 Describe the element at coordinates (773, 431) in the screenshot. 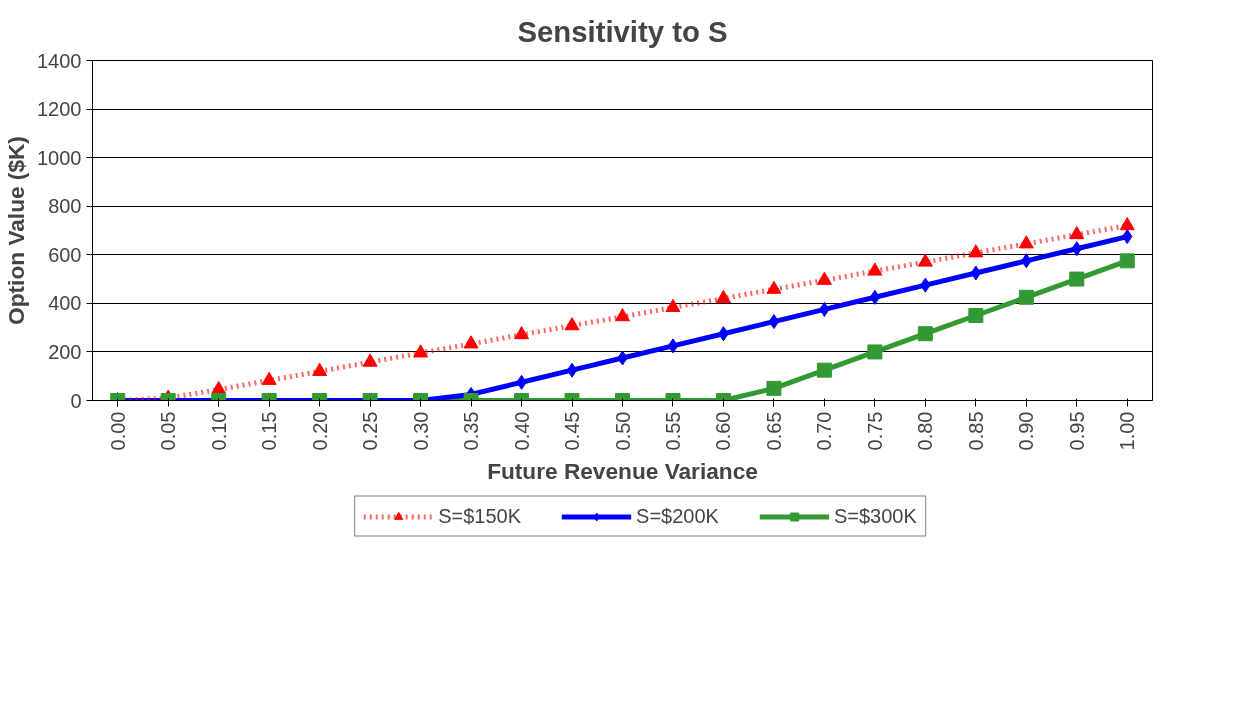

I see `x-tick-label: 0.65` at that location.